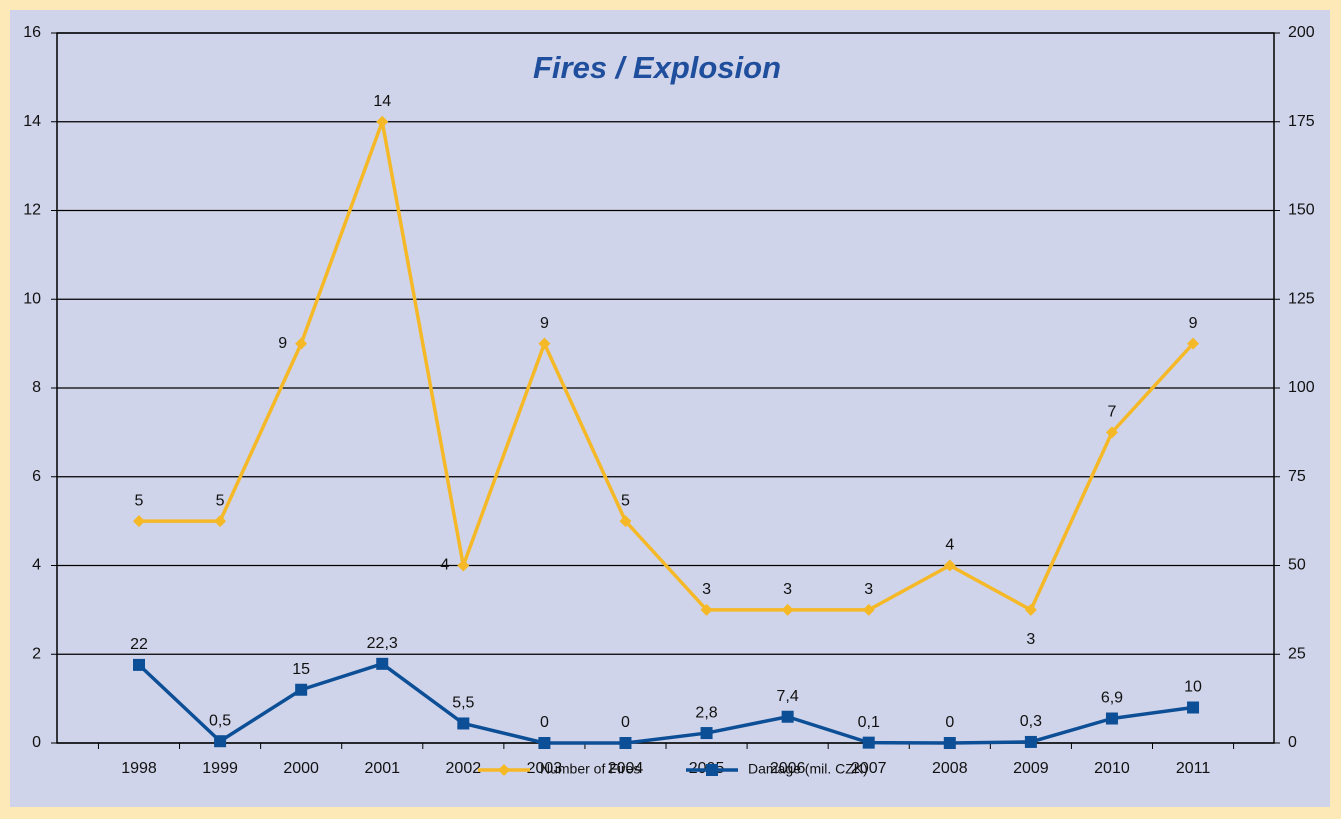  What do you see at coordinates (706, 712) in the screenshot?
I see `data-label: 2,8` at bounding box center [706, 712].